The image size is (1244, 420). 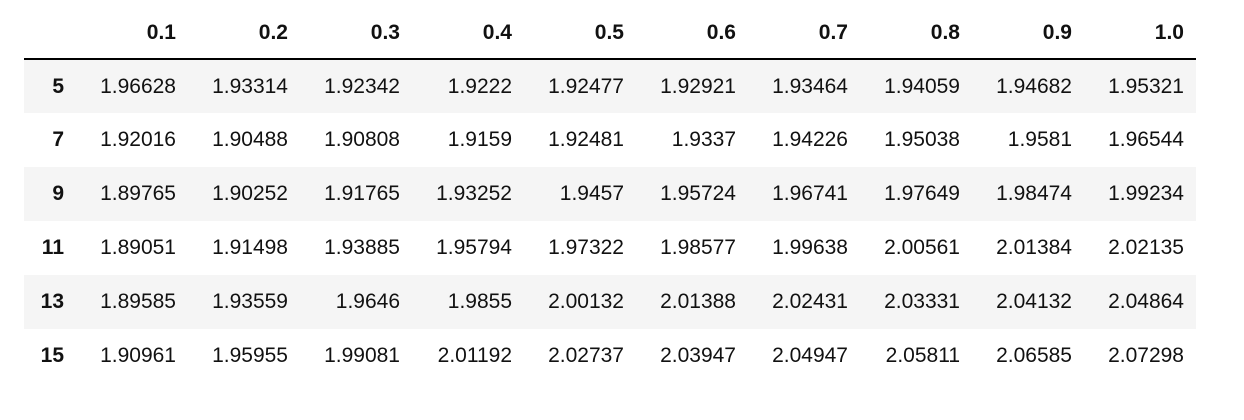 What do you see at coordinates (362, 355) in the screenshot?
I see `table-cell: 1.99081` at bounding box center [362, 355].